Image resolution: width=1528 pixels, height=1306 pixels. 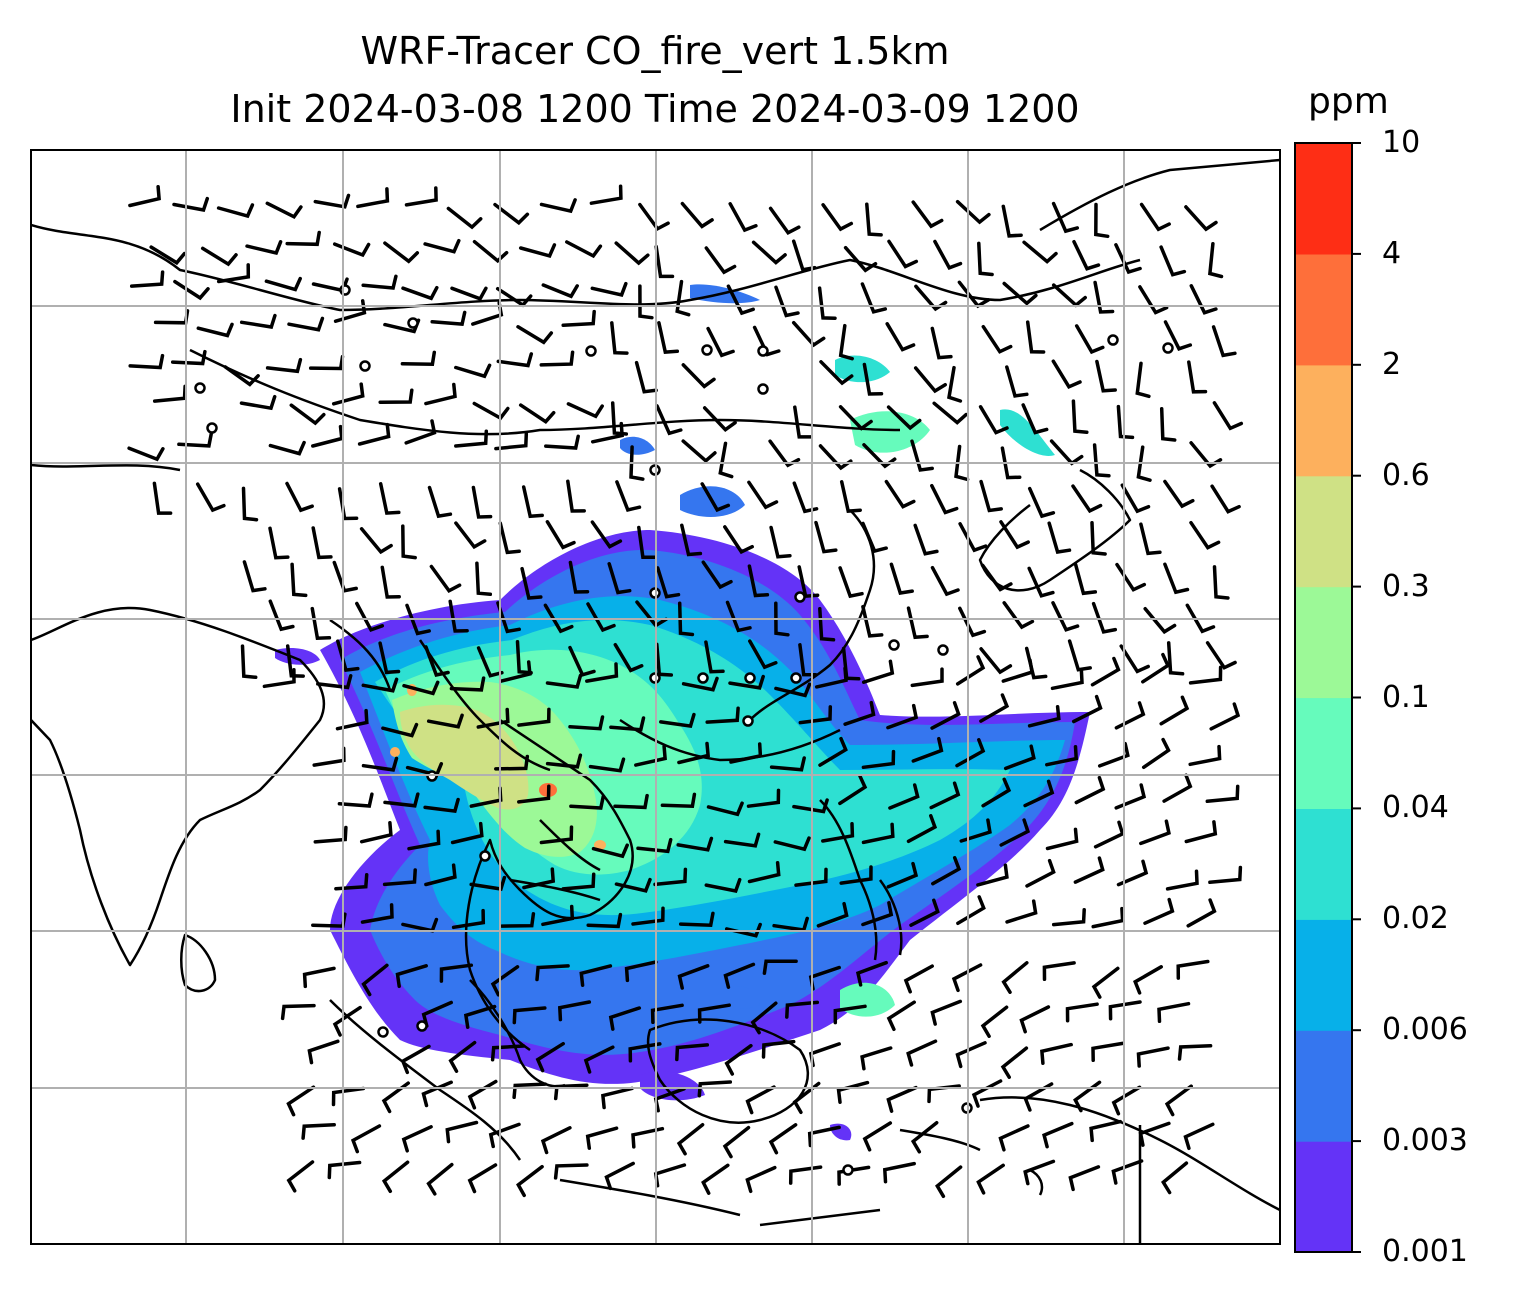 I want to click on colorbar-tick-label: 2, so click(x=1392, y=364).